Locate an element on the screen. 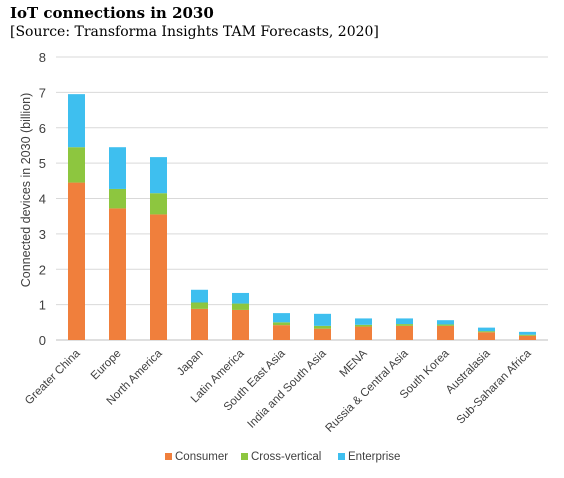 Image resolution: width=564 pixels, height=478 pixels. x-tick-label: India and South Asia is located at coordinates (288, 389).